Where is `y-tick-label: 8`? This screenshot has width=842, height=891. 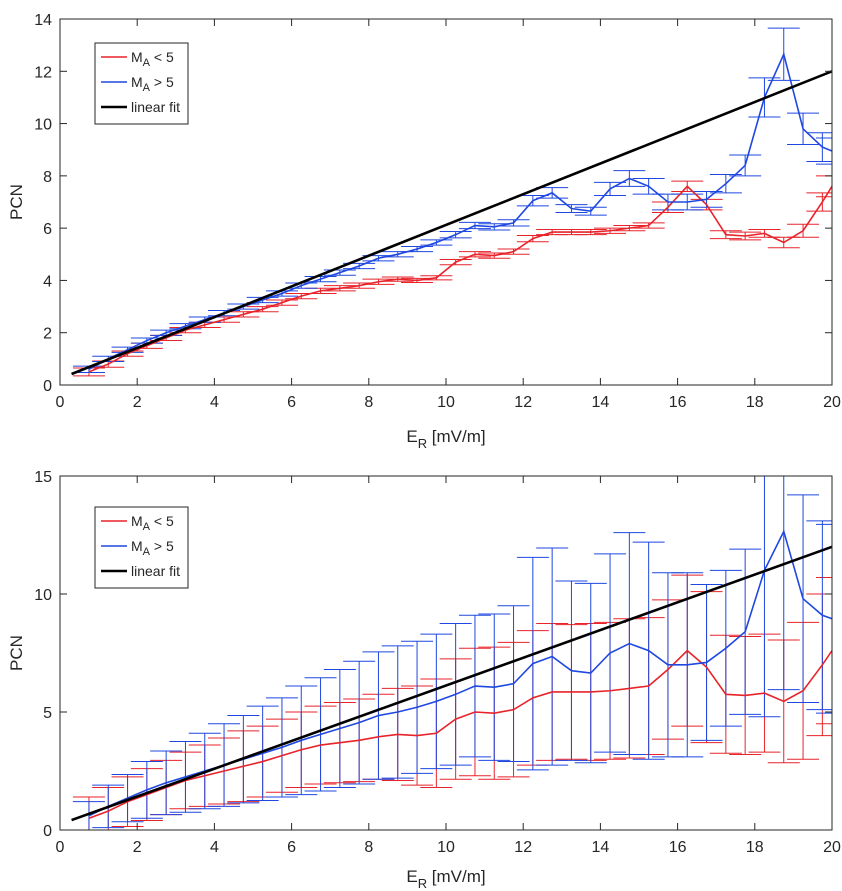
y-tick-label: 8 is located at coordinates (47, 177).